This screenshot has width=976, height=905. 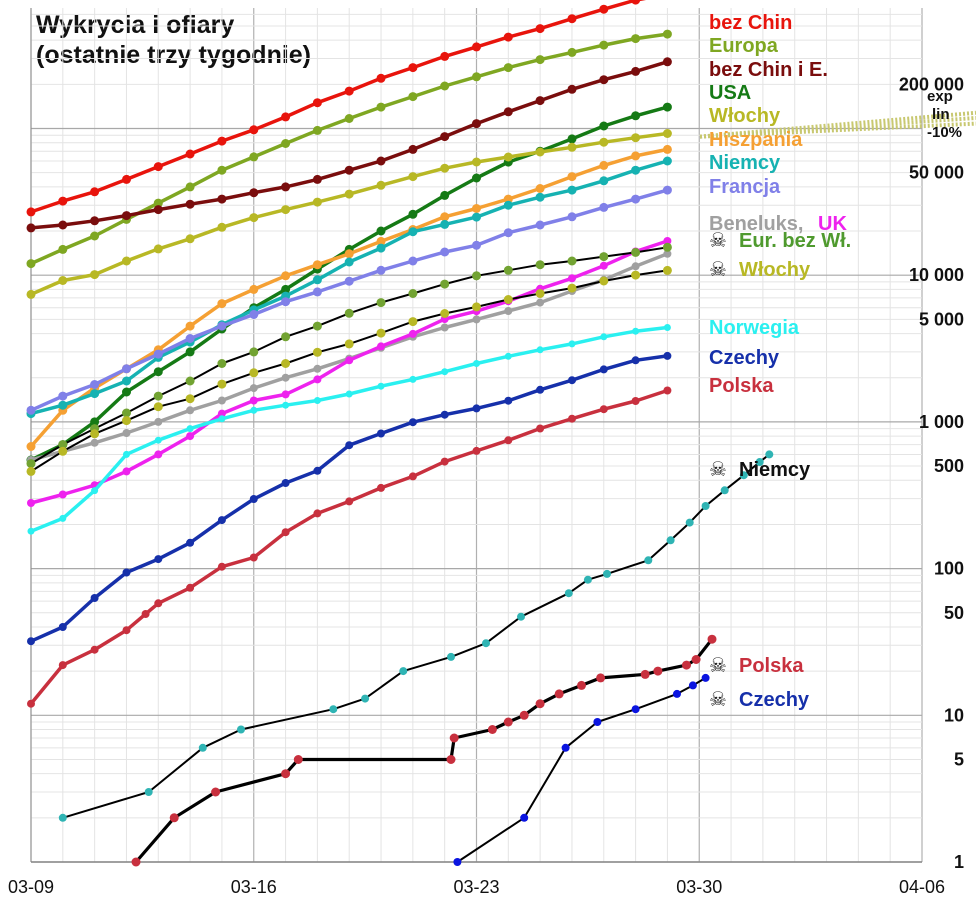 What do you see at coordinates (954, 613) in the screenshot?
I see `y-tick-label: 50` at bounding box center [954, 613].